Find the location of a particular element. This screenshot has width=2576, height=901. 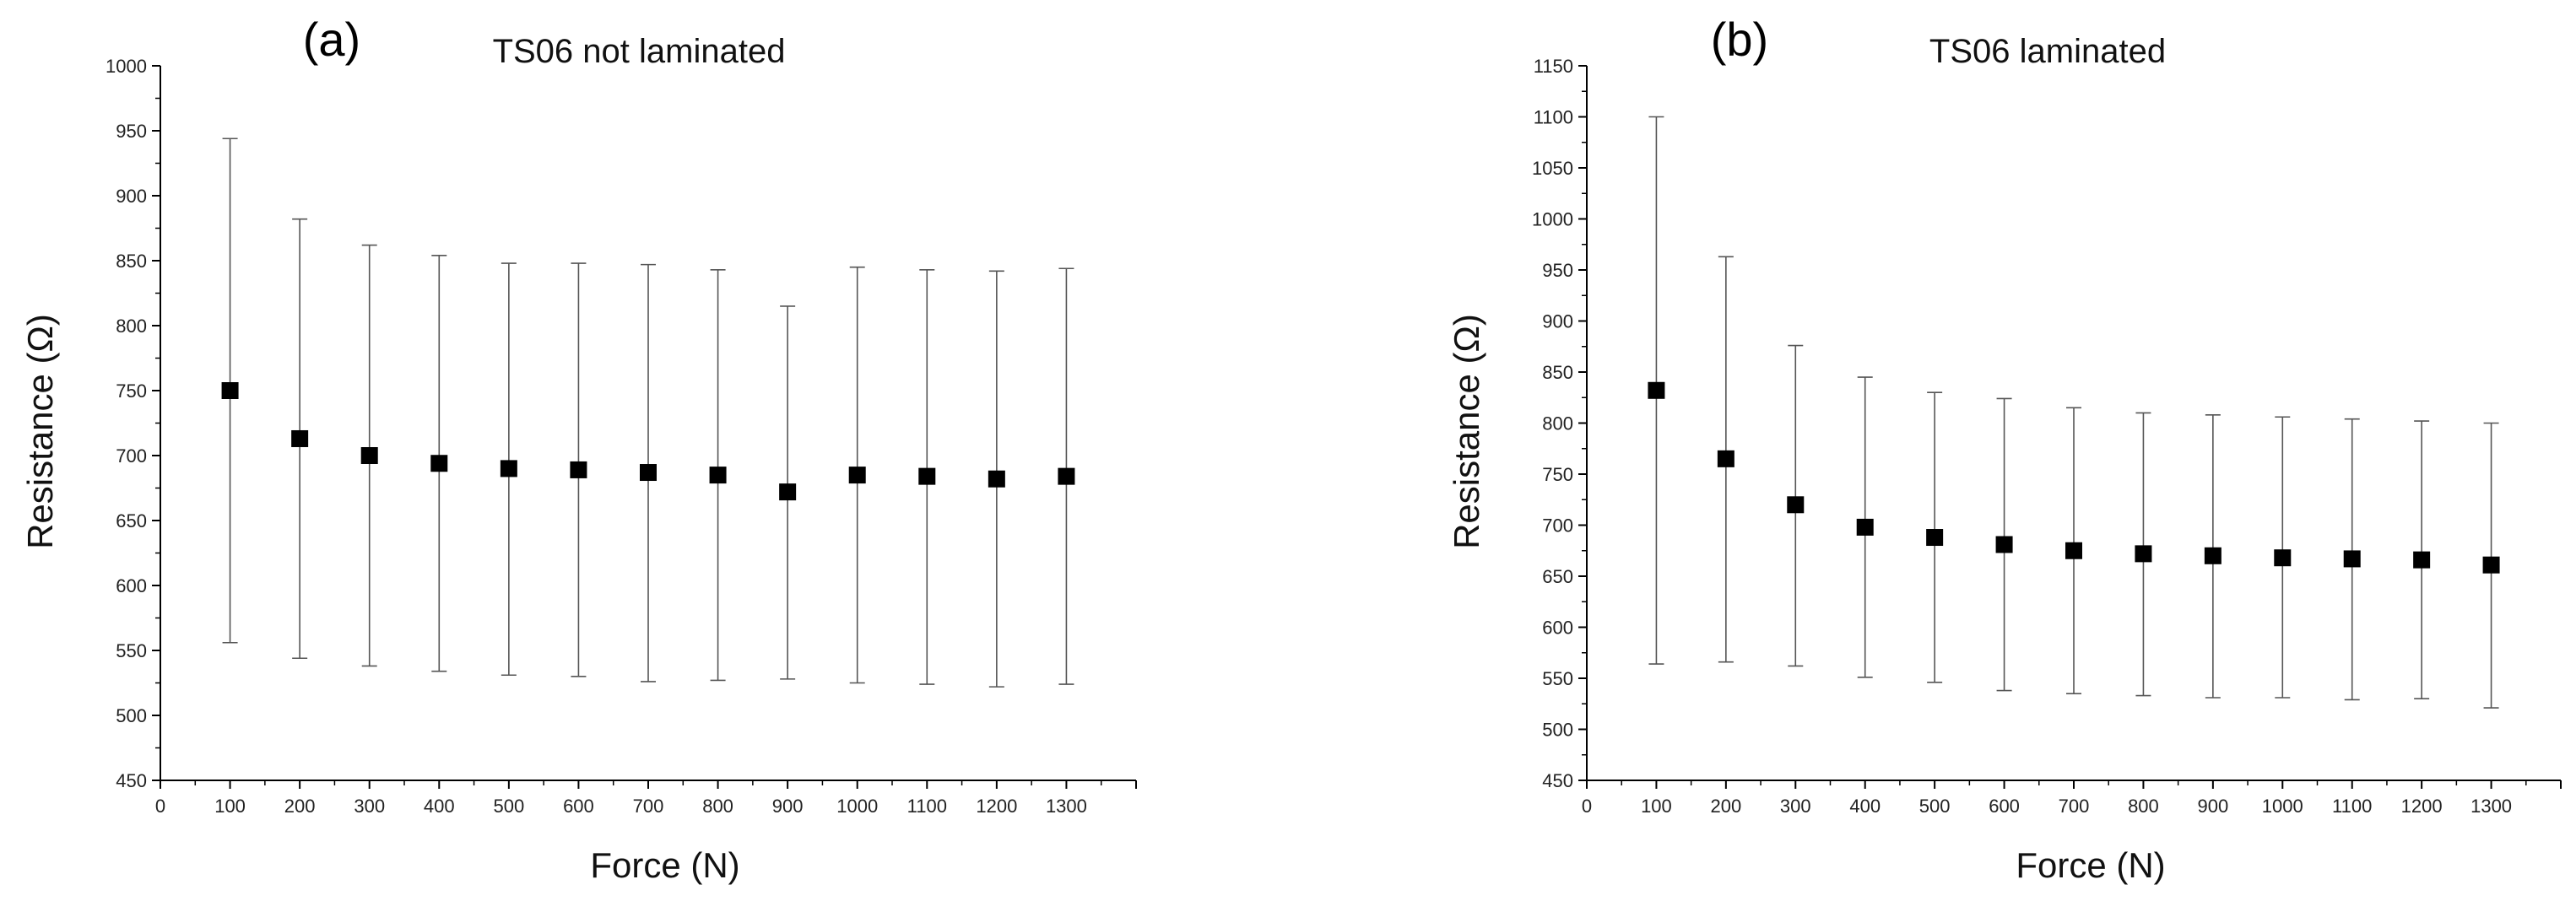

chart-title: TS06 laminated is located at coordinates (2047, 51).